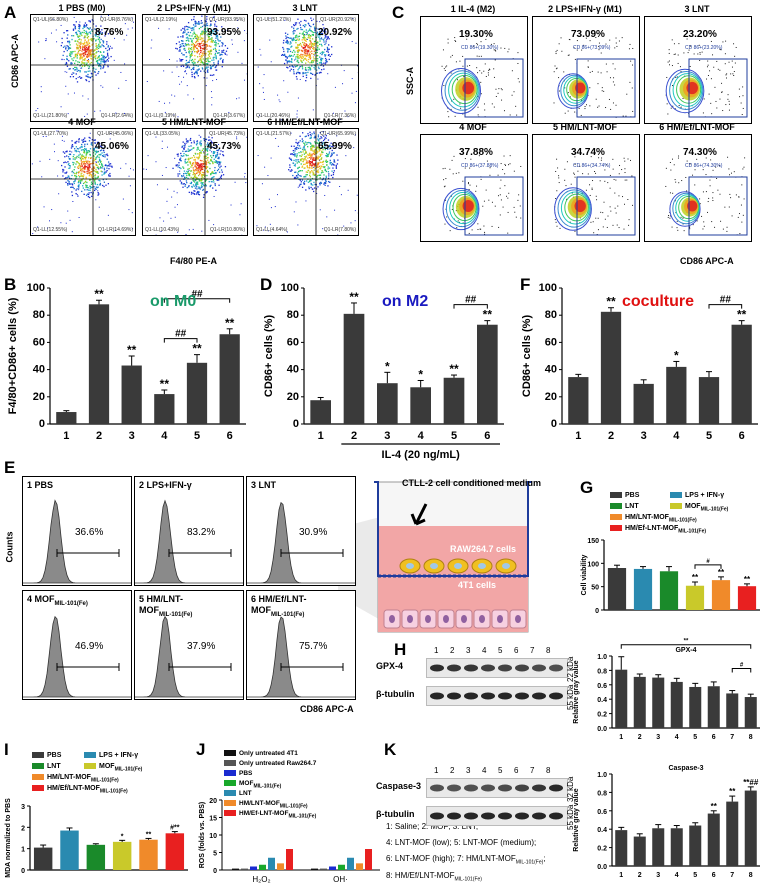 This screenshot has height=889, width=766. Describe the element at coordinates (484, 770) in the screenshot. I see `lane-number: 4` at that location.